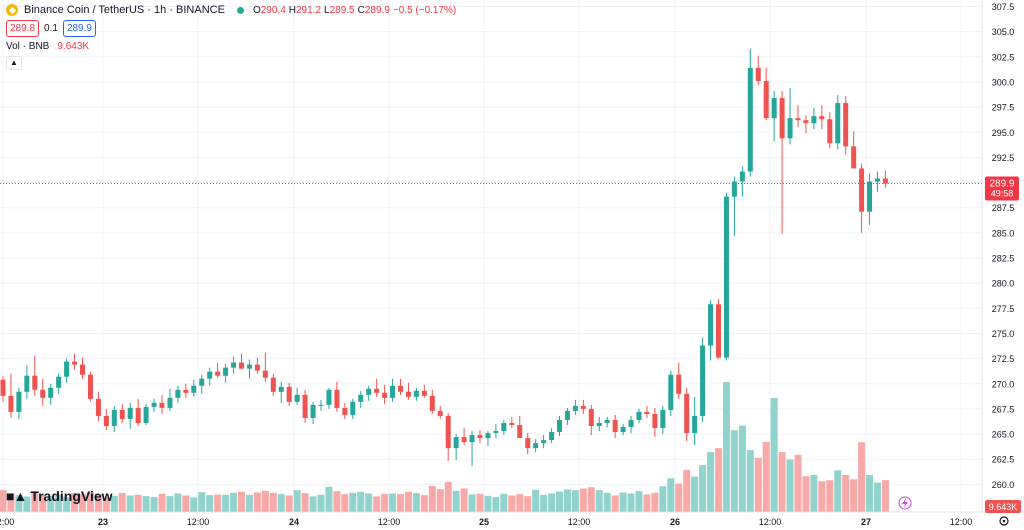 This screenshot has width=1024, height=530. What do you see at coordinates (79, 28) in the screenshot?
I see `buy-button: 289.9` at bounding box center [79, 28].